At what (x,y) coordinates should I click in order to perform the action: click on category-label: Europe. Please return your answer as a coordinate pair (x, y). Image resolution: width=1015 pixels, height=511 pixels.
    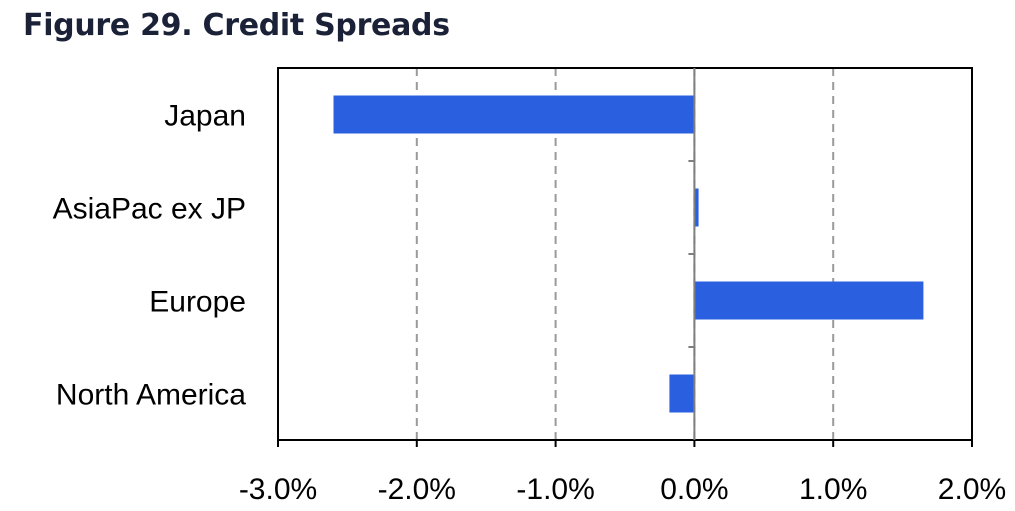
    Looking at the image, I should click on (197, 302).